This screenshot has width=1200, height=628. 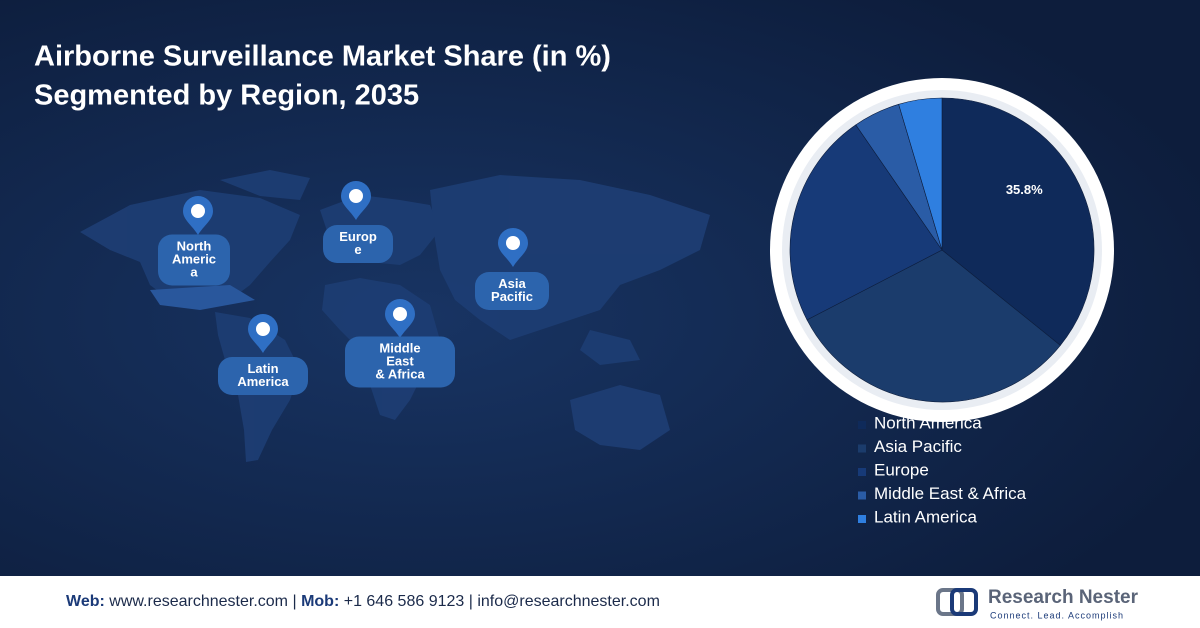 What do you see at coordinates (928, 422) in the screenshot?
I see `legend-label: North America` at bounding box center [928, 422].